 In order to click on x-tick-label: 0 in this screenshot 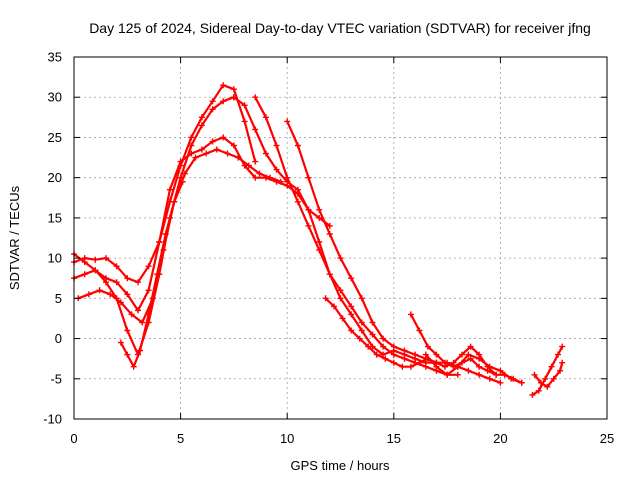, I will do `click(73, 438)`.